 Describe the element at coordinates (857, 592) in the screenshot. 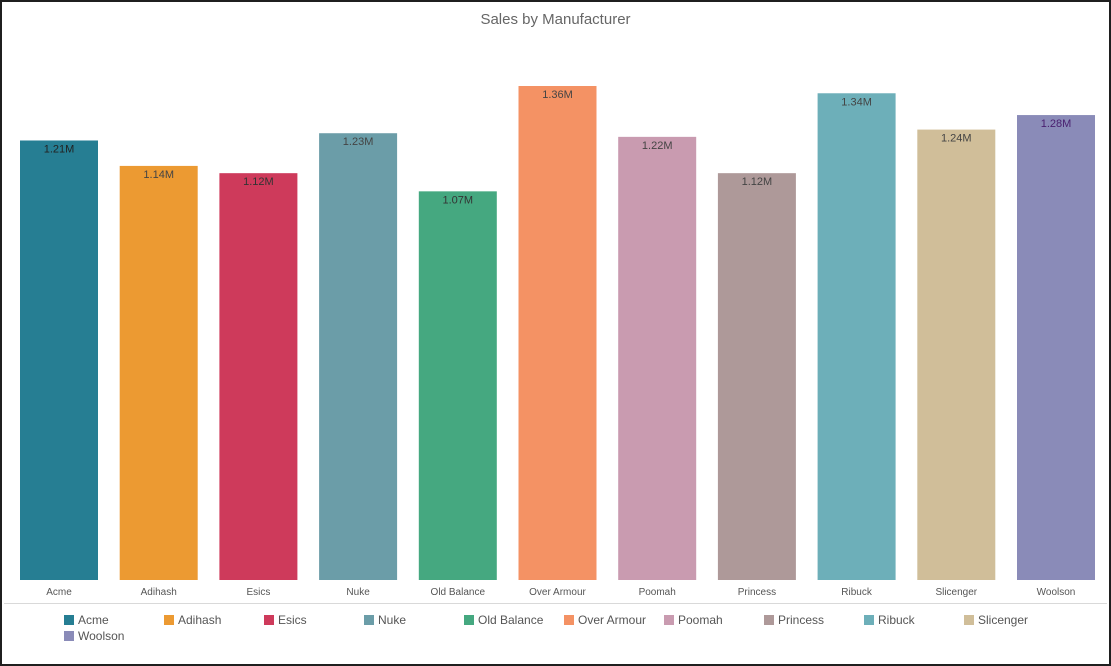

I see `x-tick-label-ribuck: Ribuck` at that location.